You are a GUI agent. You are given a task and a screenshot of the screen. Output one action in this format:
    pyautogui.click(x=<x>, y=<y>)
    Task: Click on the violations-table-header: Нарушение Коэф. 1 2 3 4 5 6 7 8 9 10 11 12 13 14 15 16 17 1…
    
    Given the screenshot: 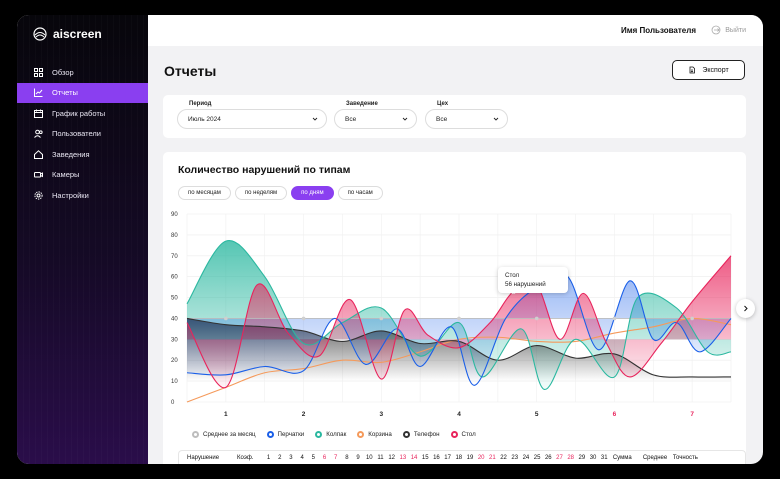 What is the action you would take?
    pyautogui.click(x=462, y=457)
    